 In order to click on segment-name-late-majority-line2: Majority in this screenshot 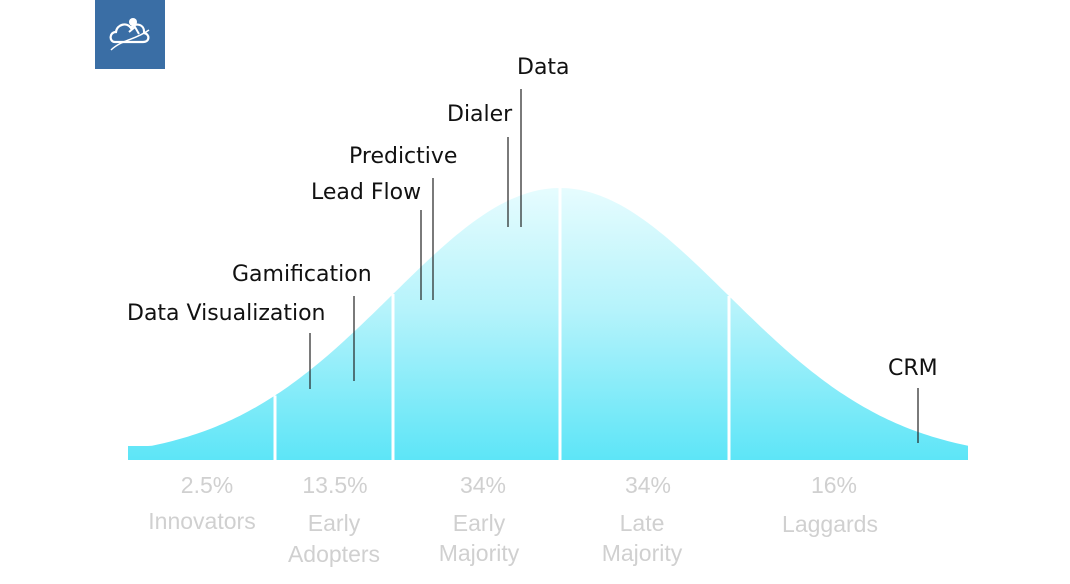, I will do `click(642, 553)`.